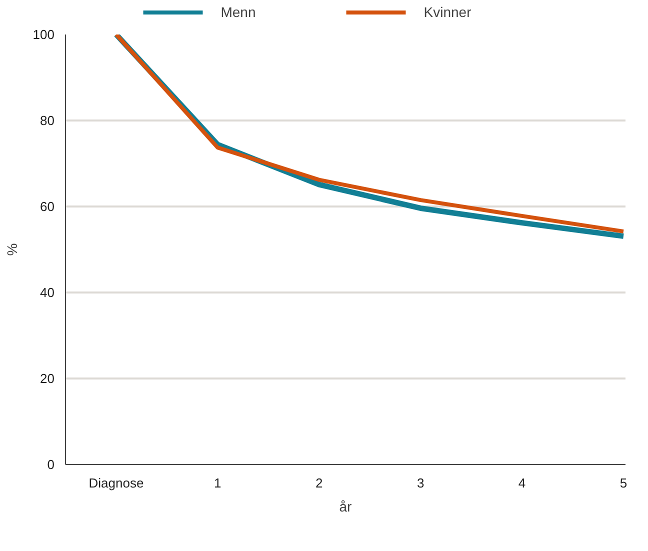 The width and height of the screenshot is (648, 551). Describe the element at coordinates (218, 483) in the screenshot. I see `x-tick-label: 1` at that location.